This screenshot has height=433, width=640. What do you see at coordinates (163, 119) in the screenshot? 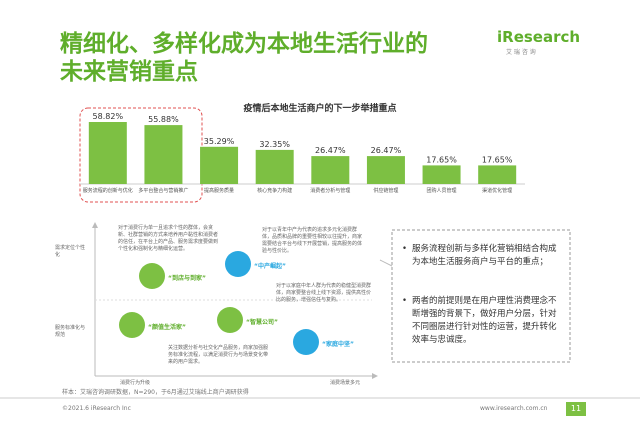
I see `value-label: 55.88%` at bounding box center [163, 119].